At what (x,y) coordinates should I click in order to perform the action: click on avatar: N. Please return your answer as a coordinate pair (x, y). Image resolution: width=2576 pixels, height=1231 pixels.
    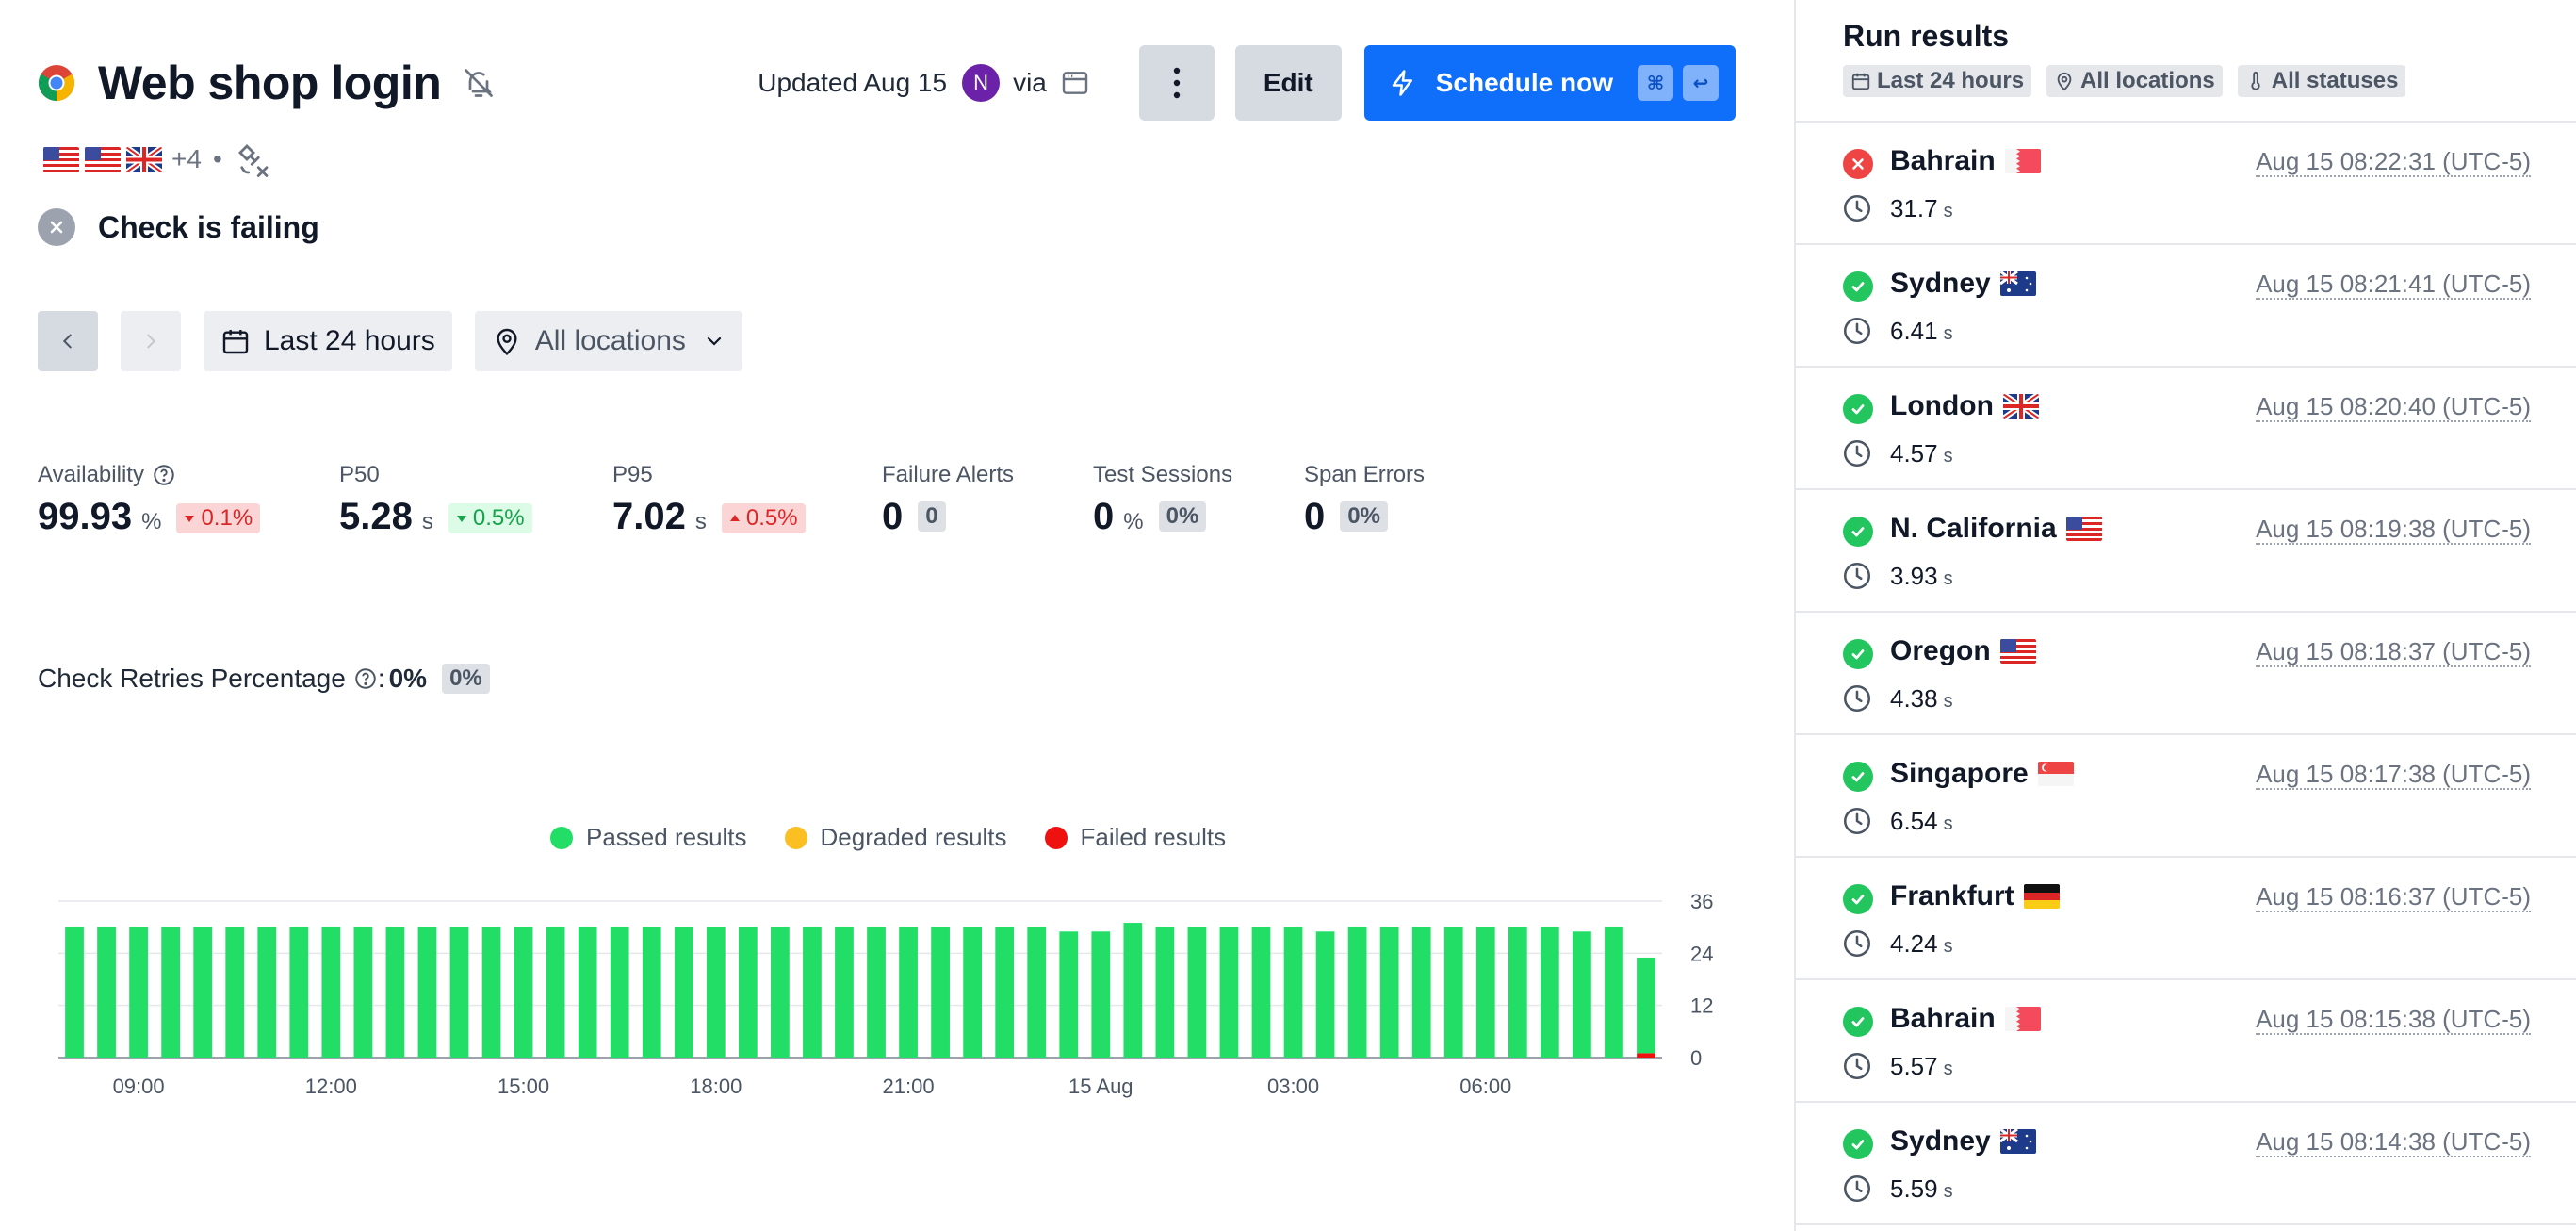
    Looking at the image, I should click on (981, 83).